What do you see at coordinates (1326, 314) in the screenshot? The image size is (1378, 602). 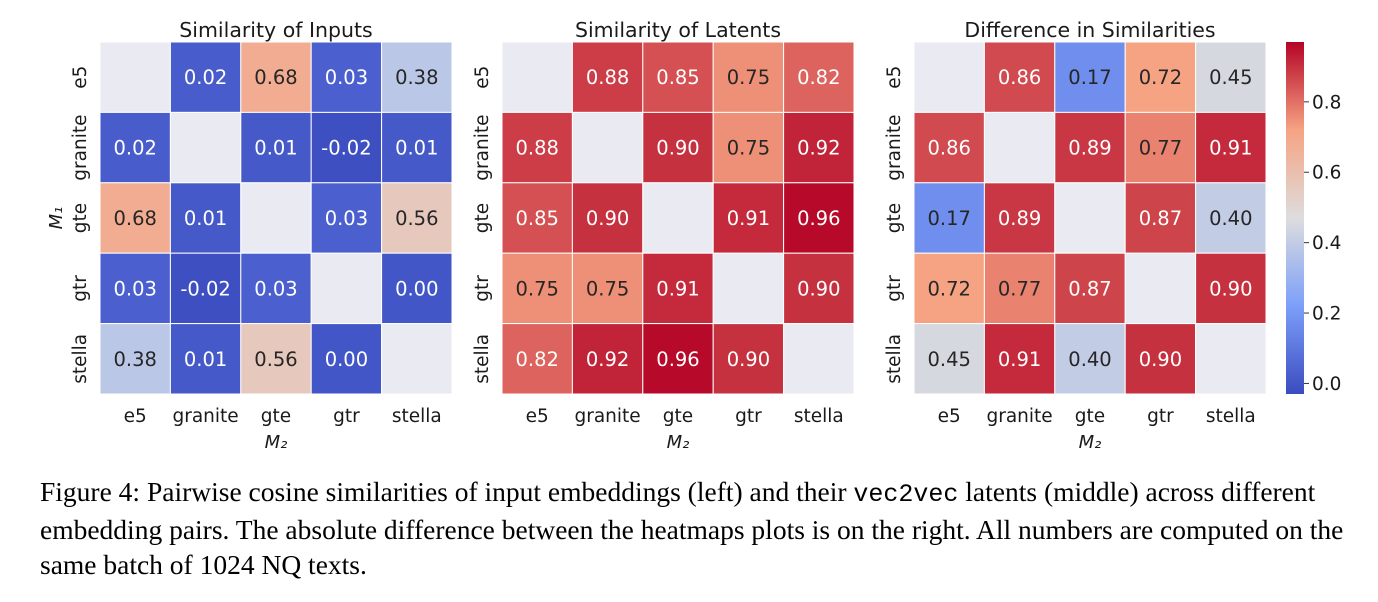 I see `colorbar-tick-label: 0.2` at bounding box center [1326, 314].